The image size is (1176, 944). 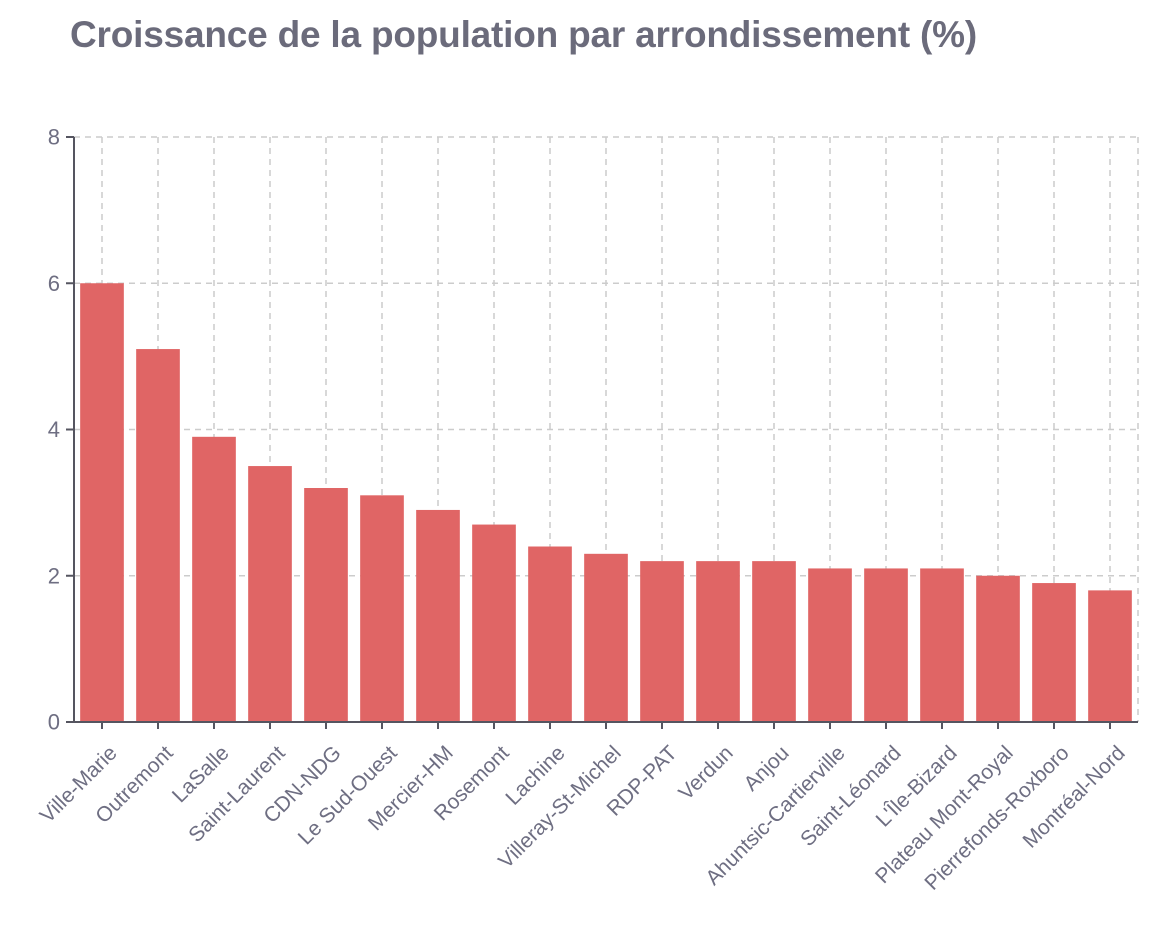 I want to click on bar-anjou, so click(x=774, y=641).